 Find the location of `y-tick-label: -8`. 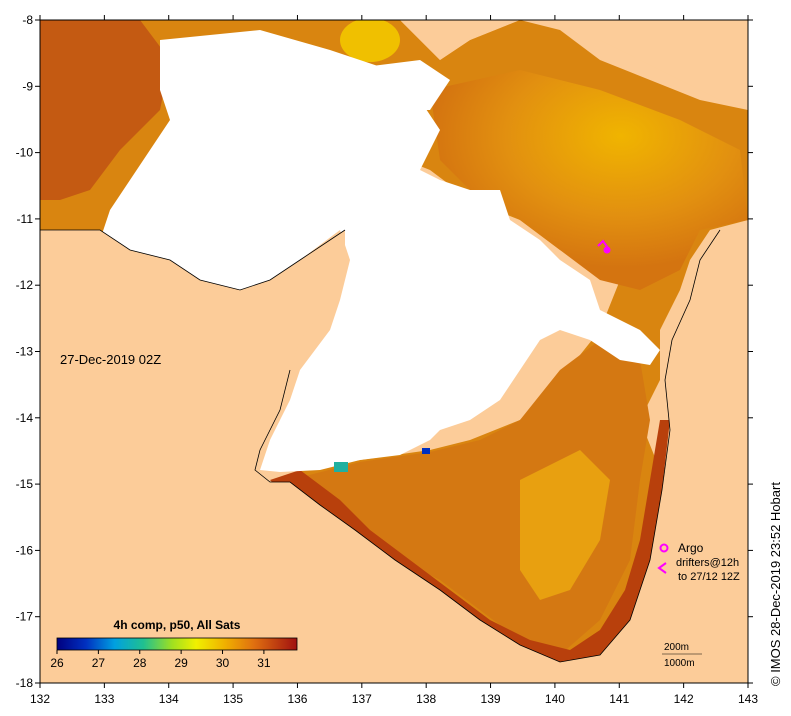

y-tick-label: -8 is located at coordinates (27, 20).